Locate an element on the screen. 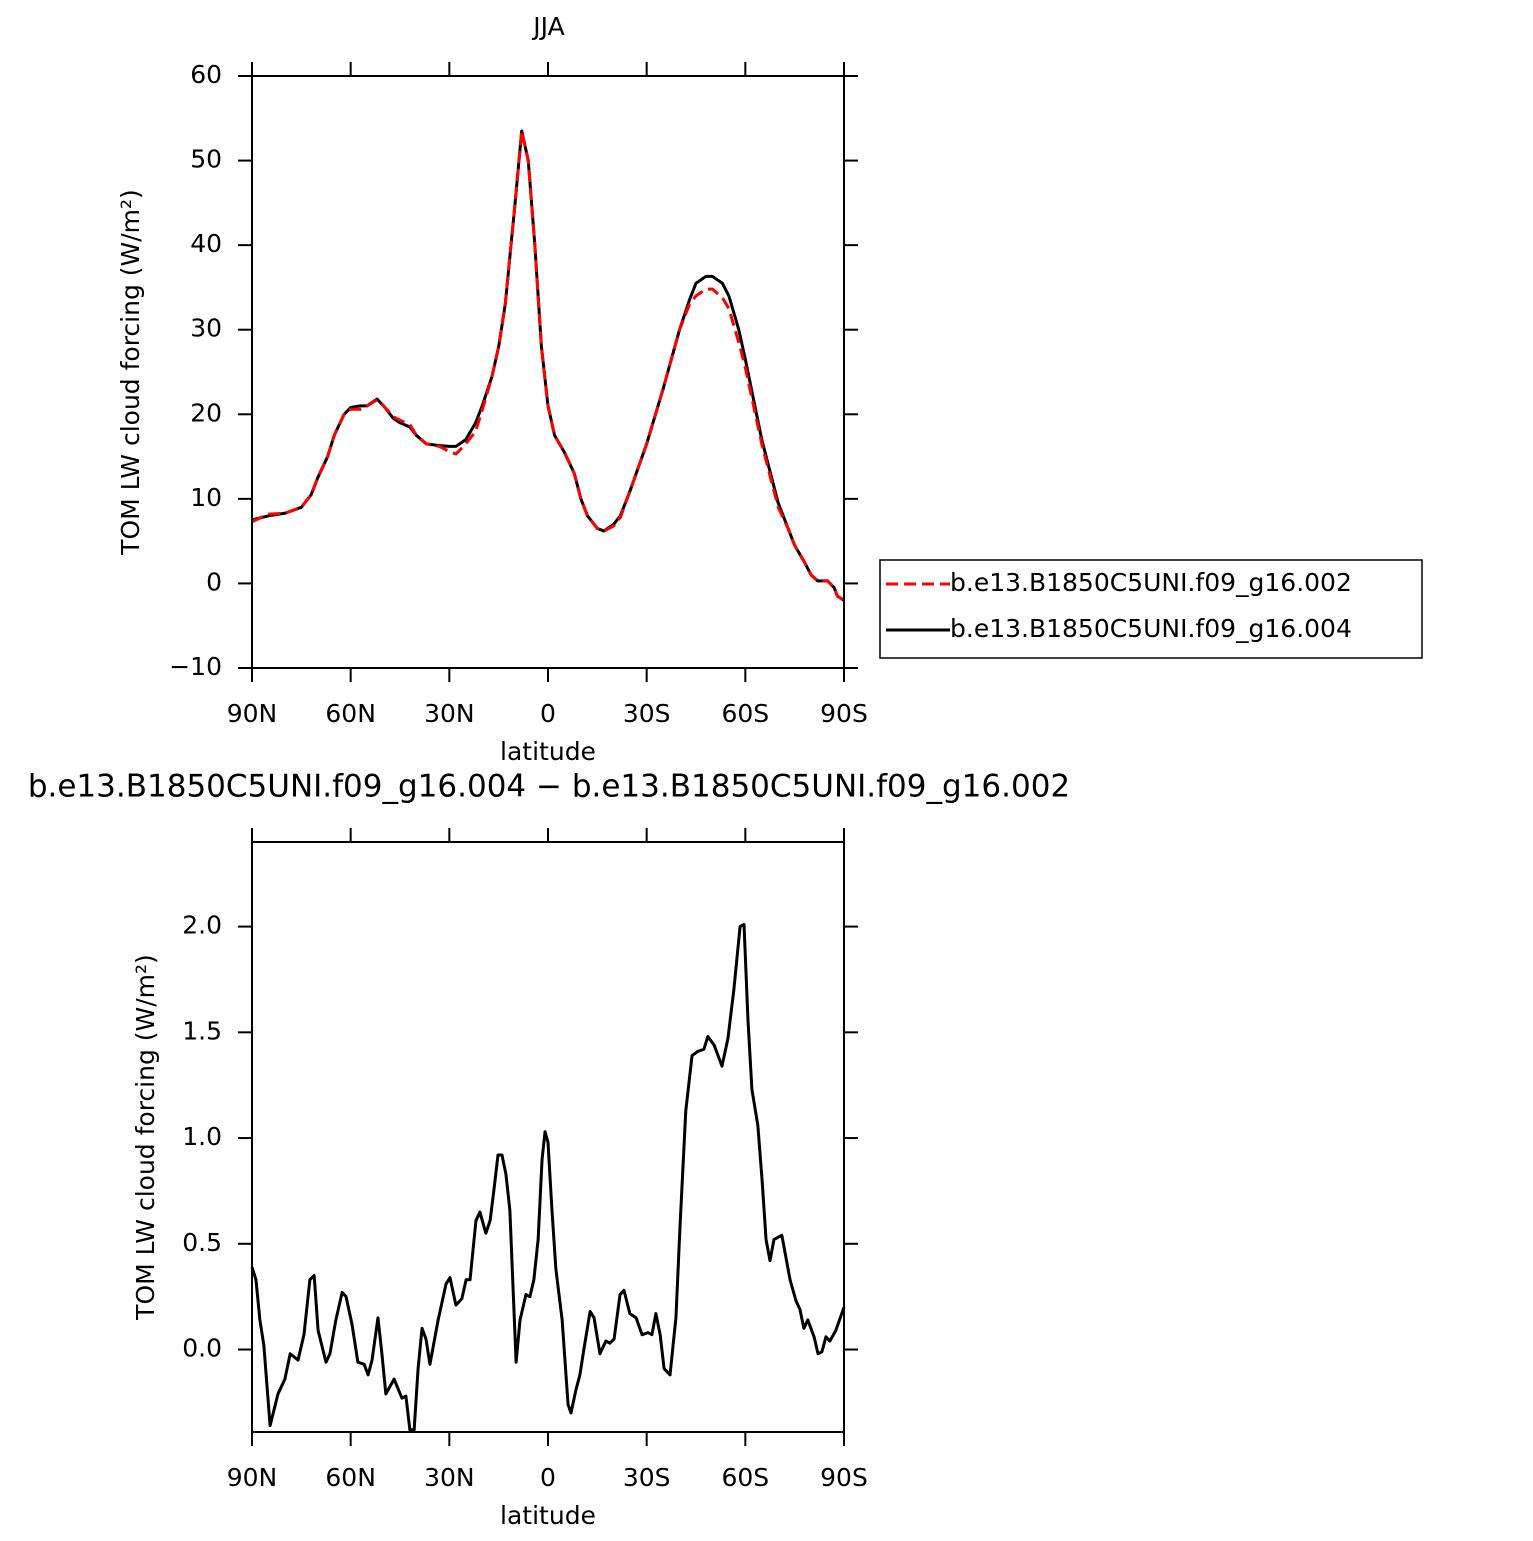 The image size is (1533, 1541). chart-title: JJA is located at coordinates (547, 26).